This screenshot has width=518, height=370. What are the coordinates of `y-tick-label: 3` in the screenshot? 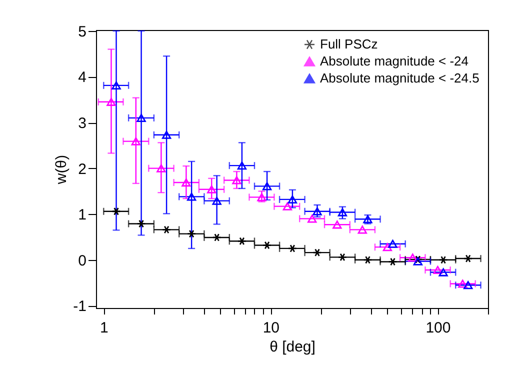 It's located at (82, 123).